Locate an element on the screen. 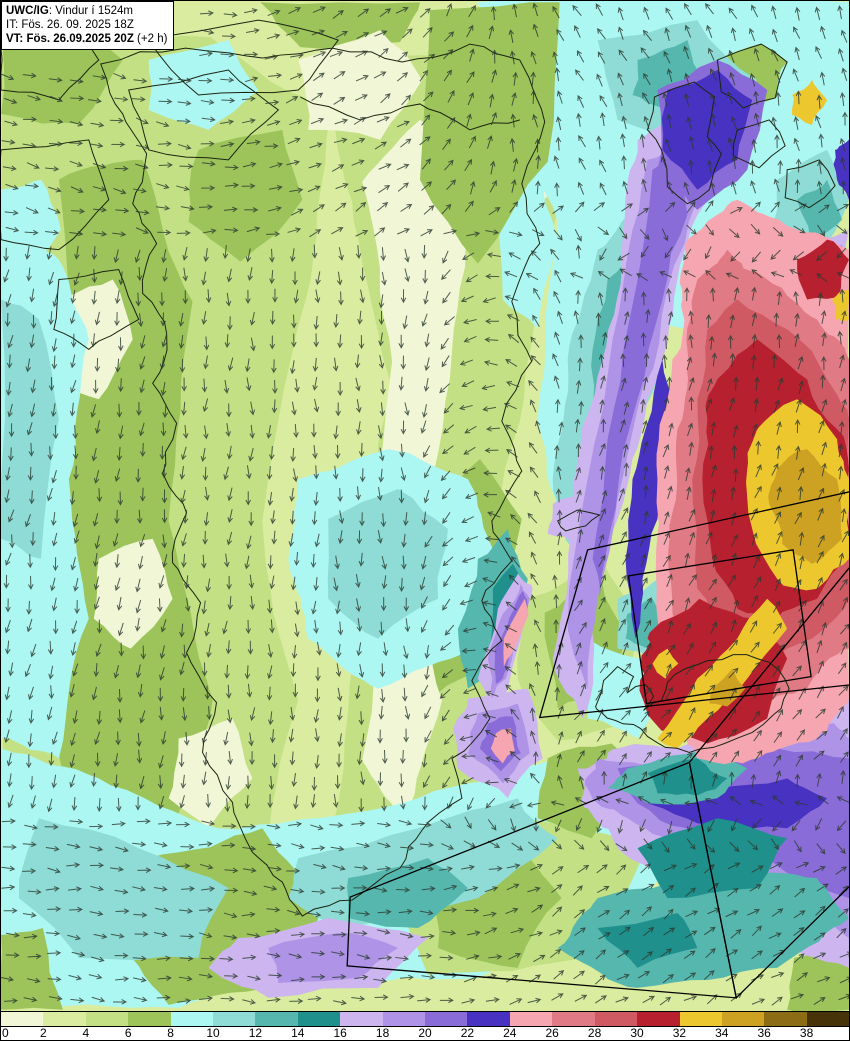 Image resolution: width=850 pixels, height=1041 pixels. colorbar-tick-label: 22 is located at coordinates (467, 1033).